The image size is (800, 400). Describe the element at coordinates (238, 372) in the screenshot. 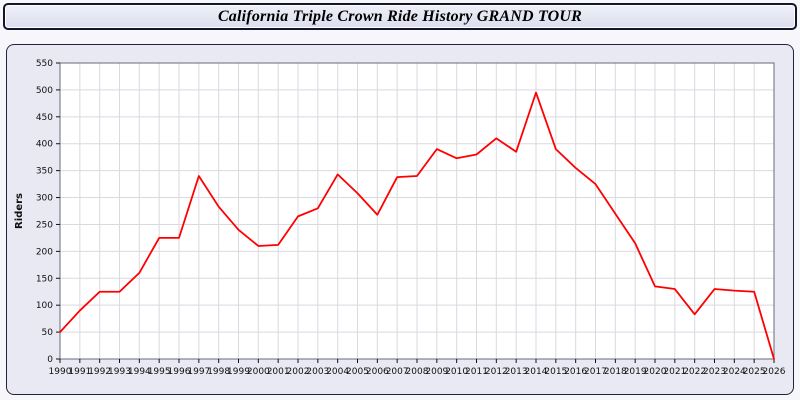

I see `svg-text: 1999` at that location.